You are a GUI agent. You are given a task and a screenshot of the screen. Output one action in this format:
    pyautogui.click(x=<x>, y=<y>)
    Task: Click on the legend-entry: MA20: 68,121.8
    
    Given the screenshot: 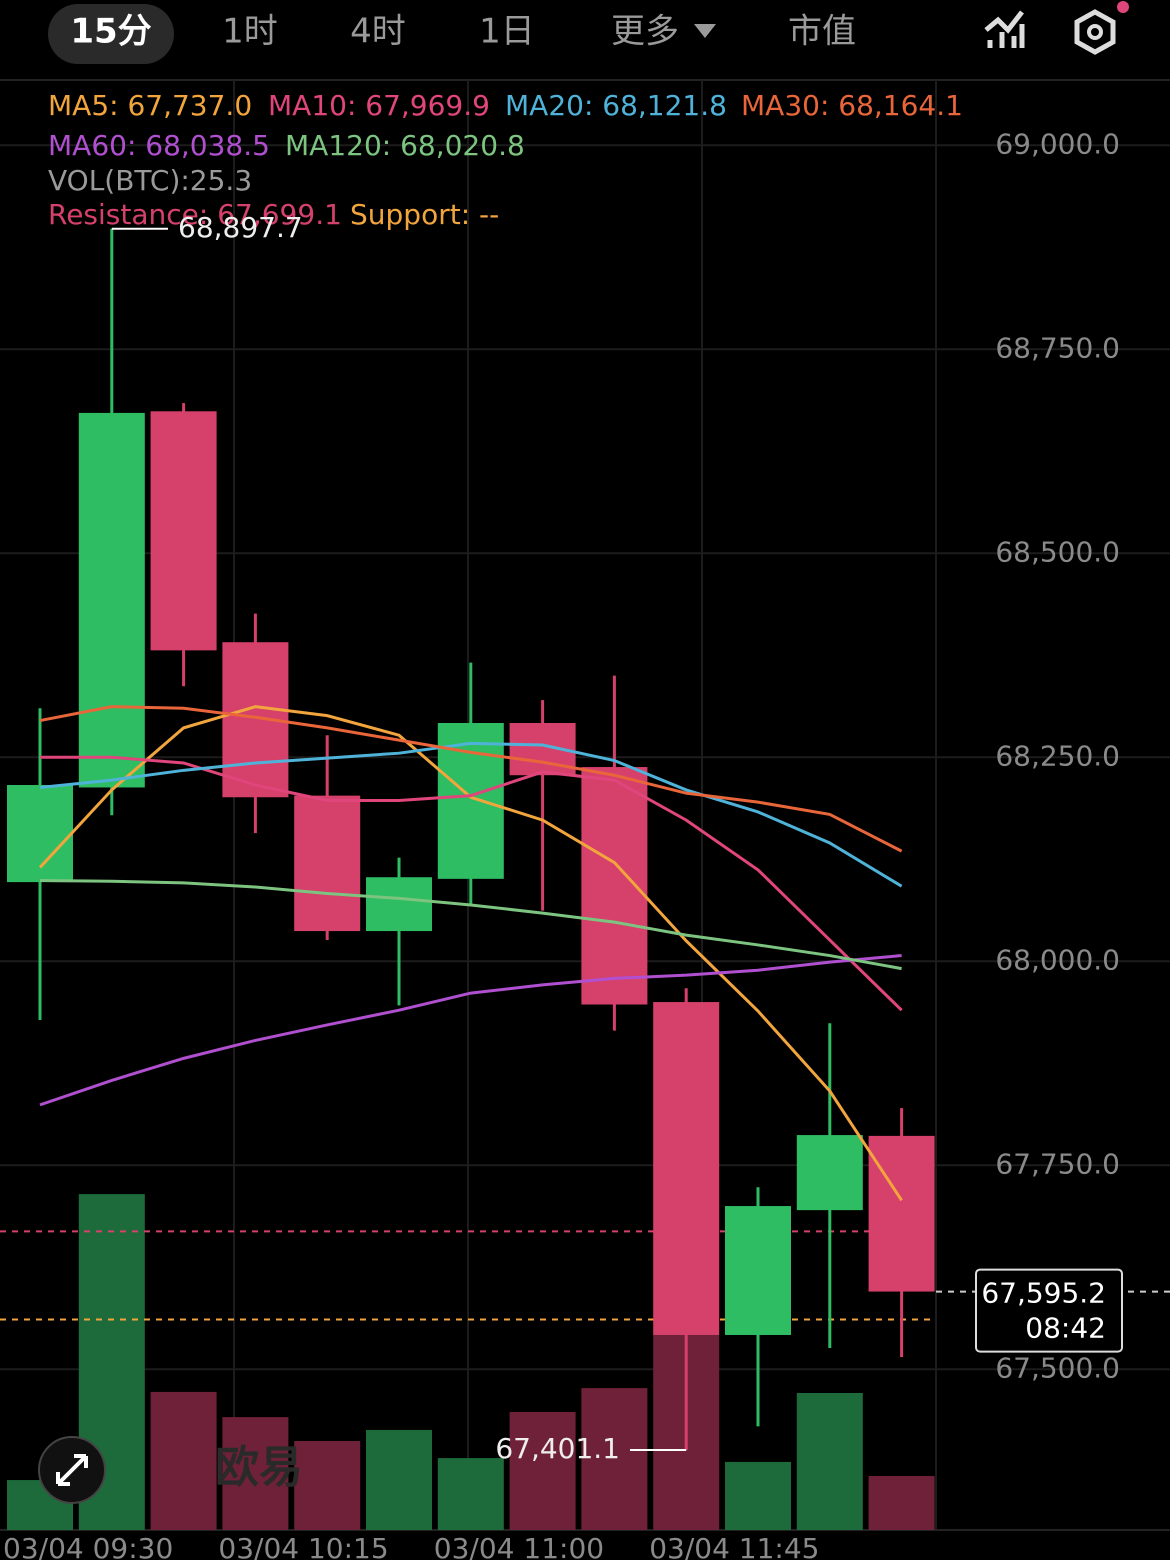 What is the action you would take?
    pyautogui.click(x=616, y=105)
    